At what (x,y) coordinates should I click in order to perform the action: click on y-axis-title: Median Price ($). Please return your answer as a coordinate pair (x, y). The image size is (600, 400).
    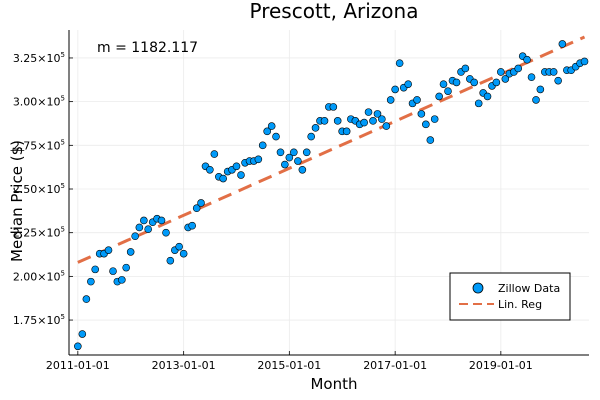
    Looking at the image, I should click on (17, 201).